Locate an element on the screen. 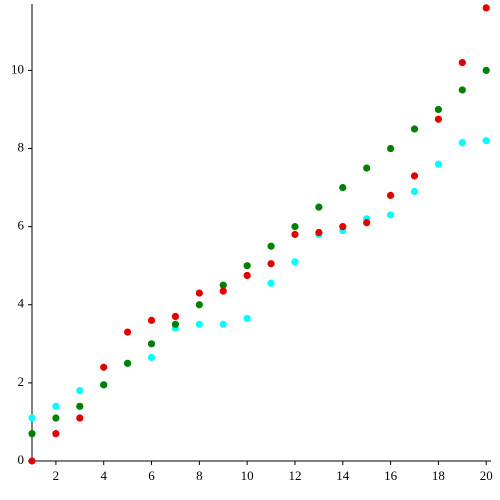 This screenshot has width=500, height=500. x-tick-label: 10 is located at coordinates (247, 475).